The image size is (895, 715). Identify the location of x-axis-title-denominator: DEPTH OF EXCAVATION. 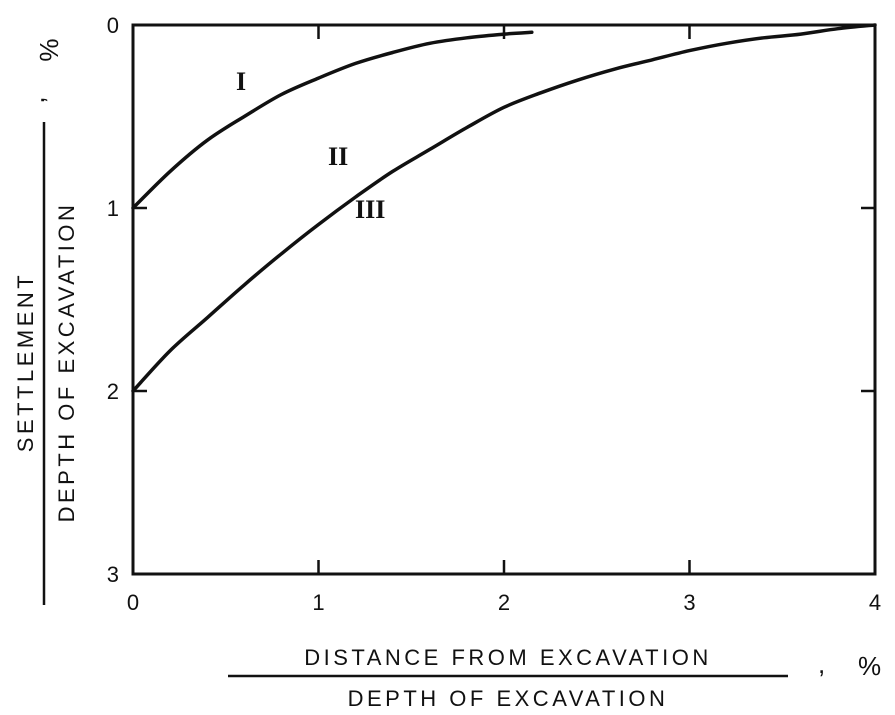
(508, 698).